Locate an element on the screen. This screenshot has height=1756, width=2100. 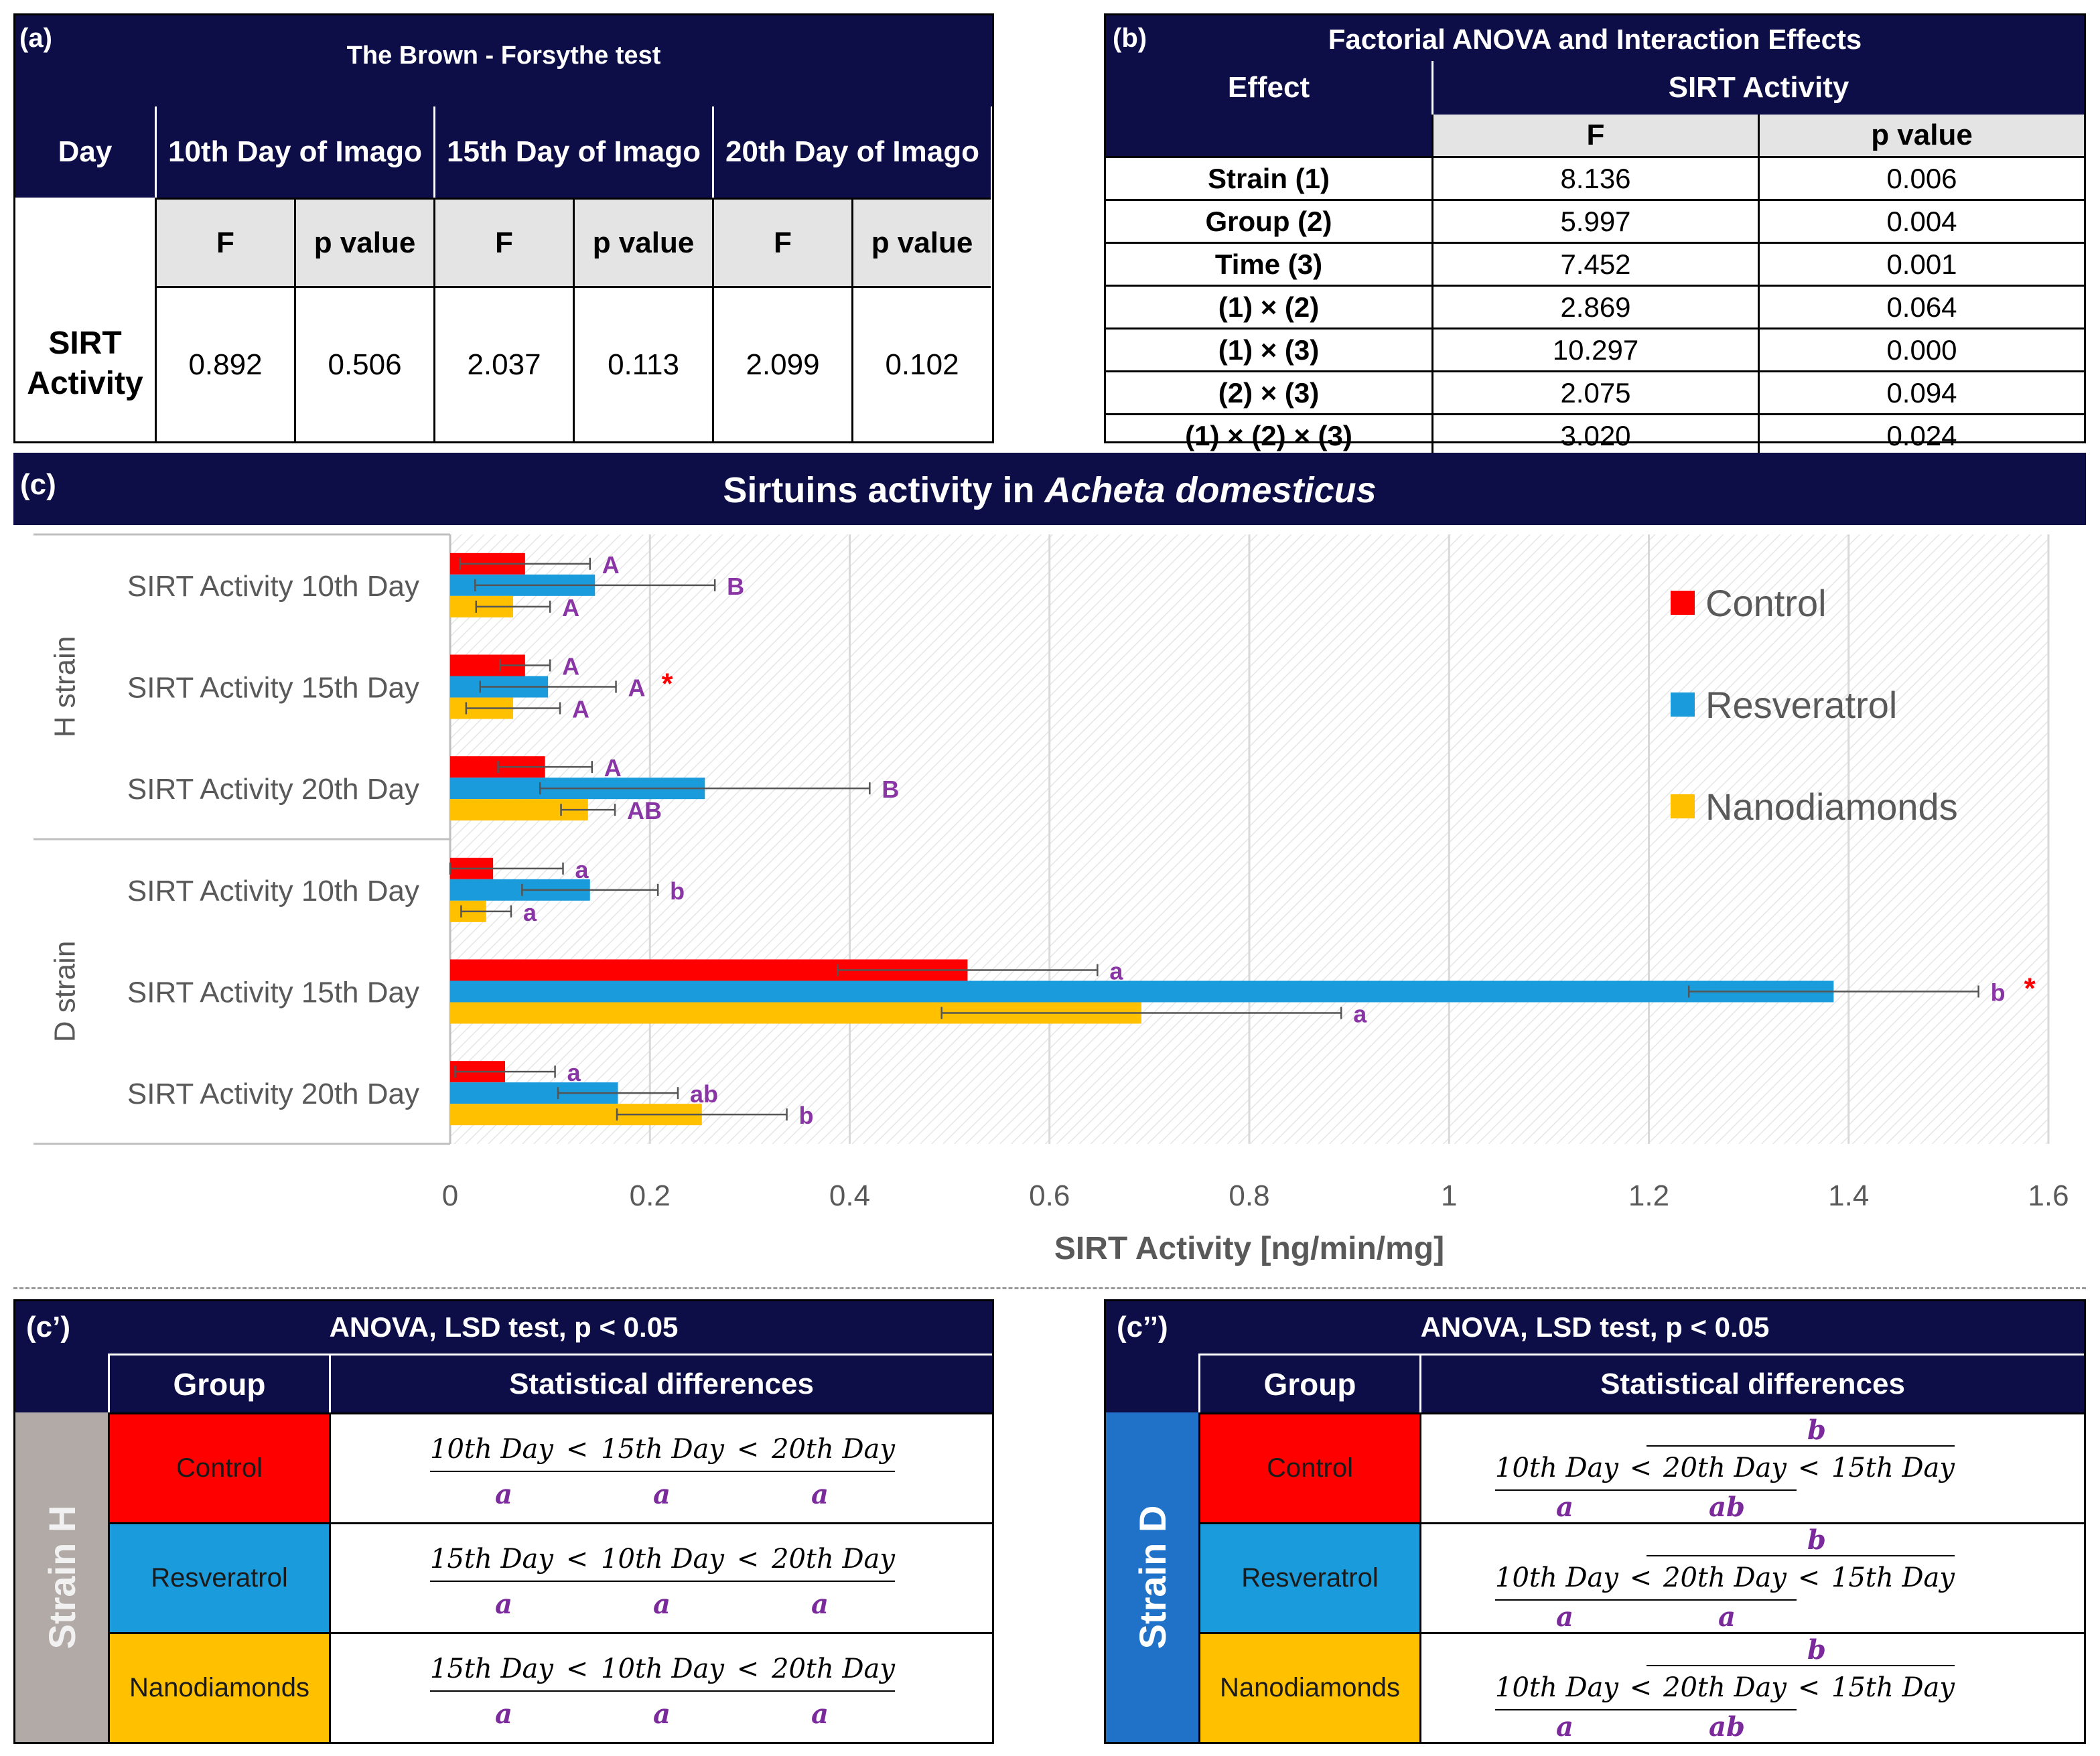
panel-c1-strain-bar is located at coordinates (61, 1577).